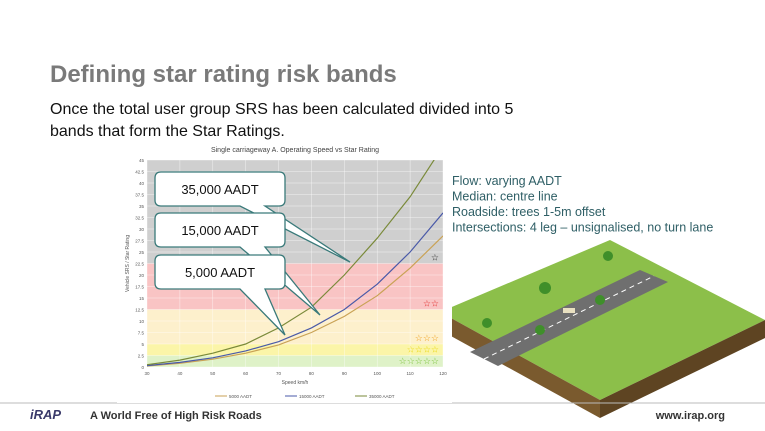  Describe the element at coordinates (213, 373) in the screenshot. I see `x-tick-label: 50` at that location.